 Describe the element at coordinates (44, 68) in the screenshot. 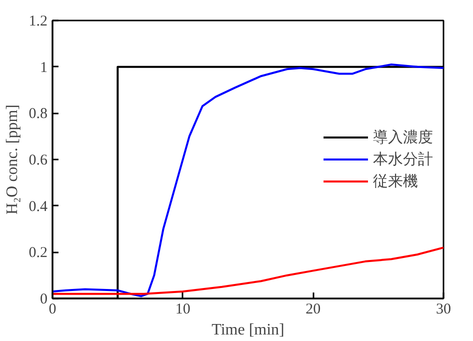

I see `y-tick-label: 1` at that location.